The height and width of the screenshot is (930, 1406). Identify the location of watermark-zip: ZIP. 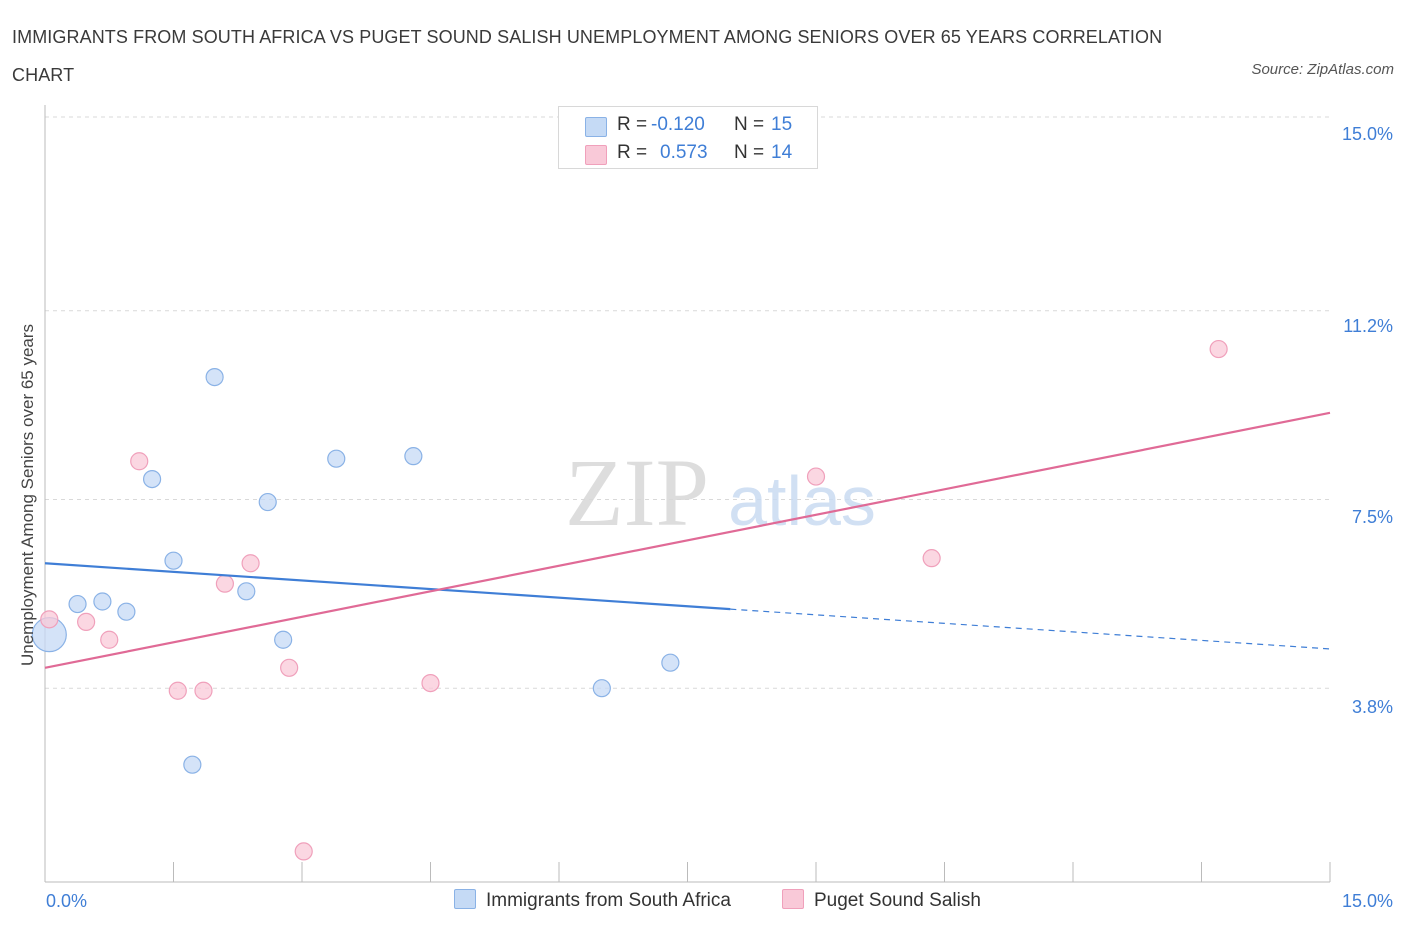
(637, 492).